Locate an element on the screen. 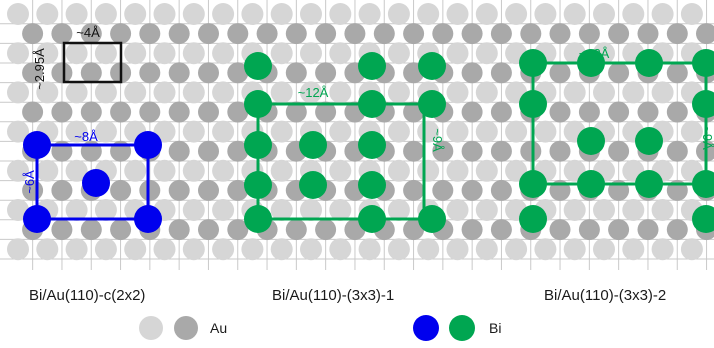  legend-bi-blue-atom is located at coordinates (426, 328).